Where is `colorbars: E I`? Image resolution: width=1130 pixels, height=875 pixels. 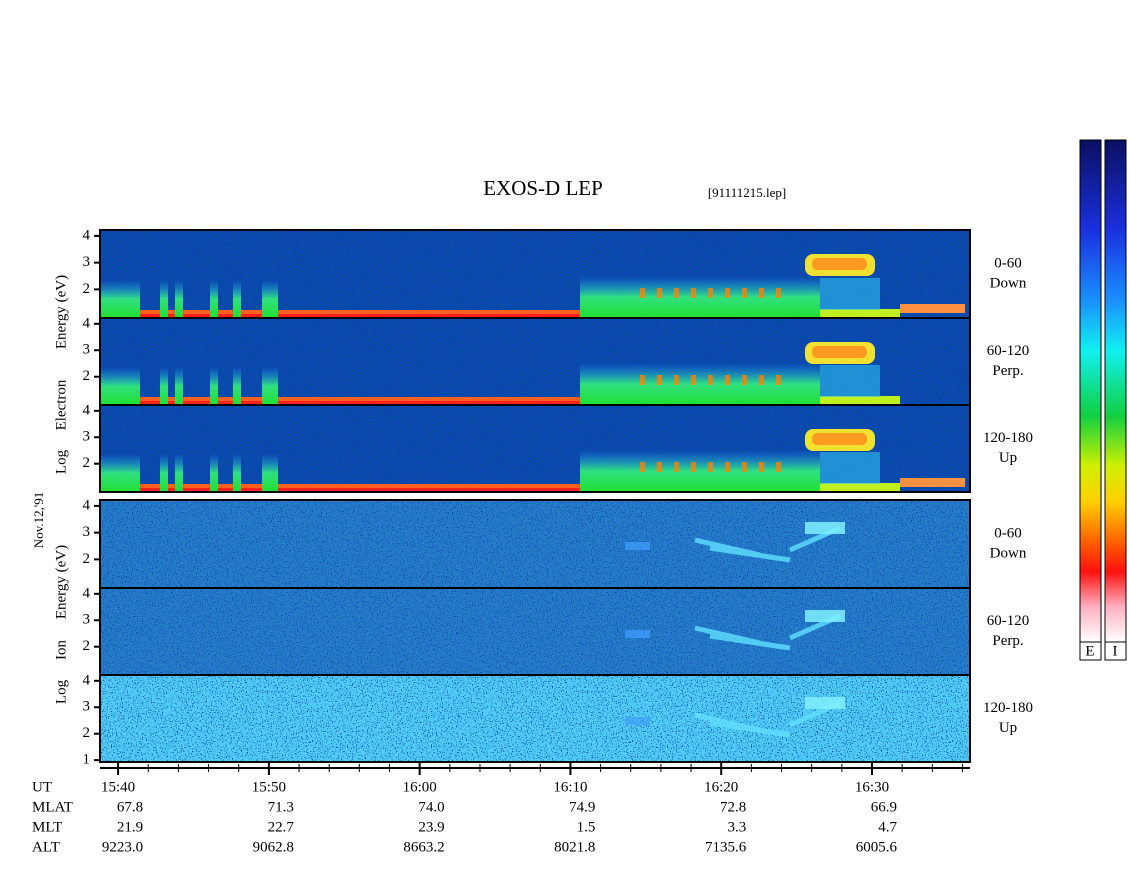 colorbars: E I is located at coordinates (1103, 400).